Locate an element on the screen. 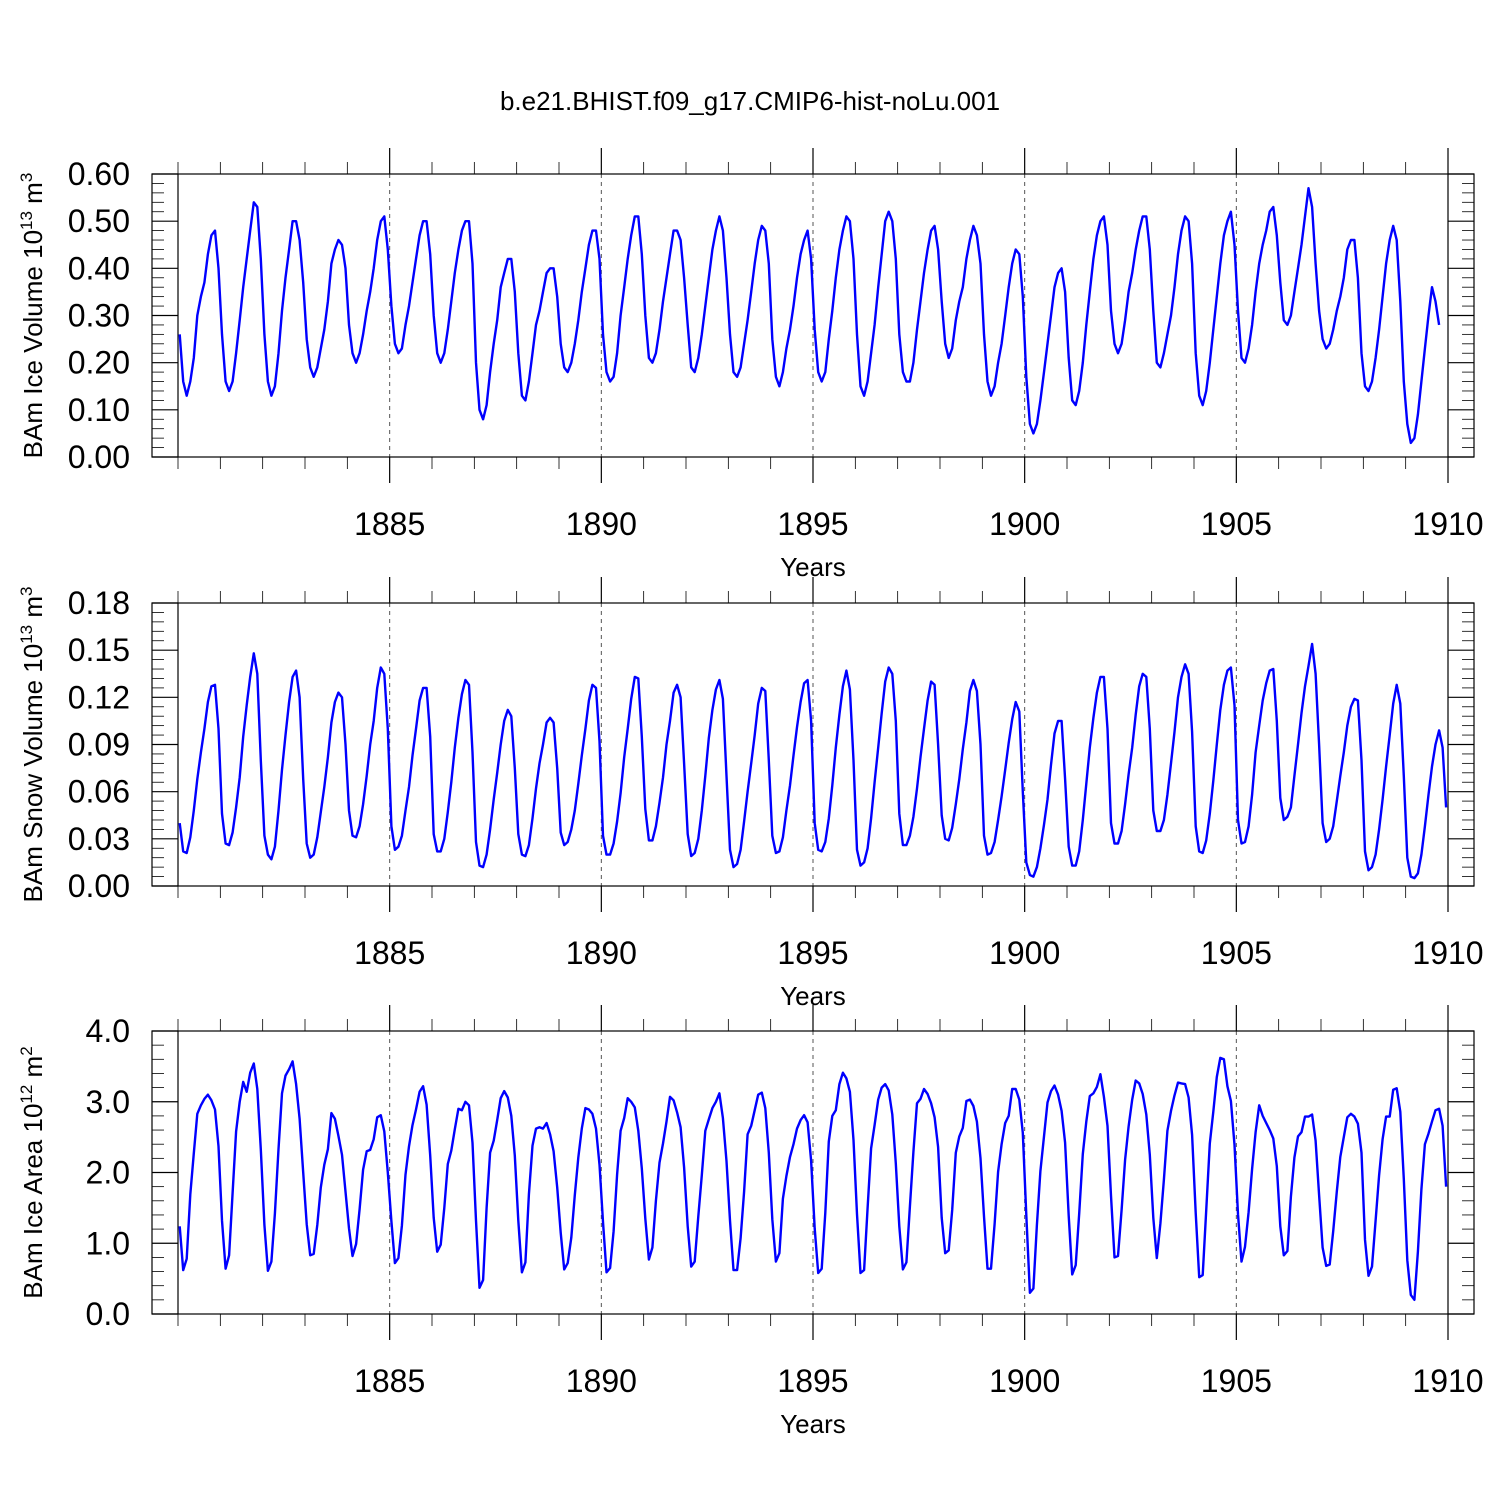 This screenshot has width=1500, height=1505. y-tick-label: 4.0 is located at coordinates (108, 1031).